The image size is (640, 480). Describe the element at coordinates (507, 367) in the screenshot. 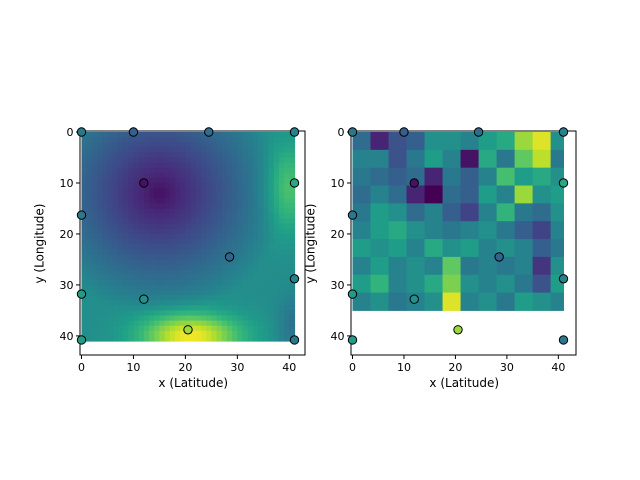

I see `x-tick-label: 30` at that location.